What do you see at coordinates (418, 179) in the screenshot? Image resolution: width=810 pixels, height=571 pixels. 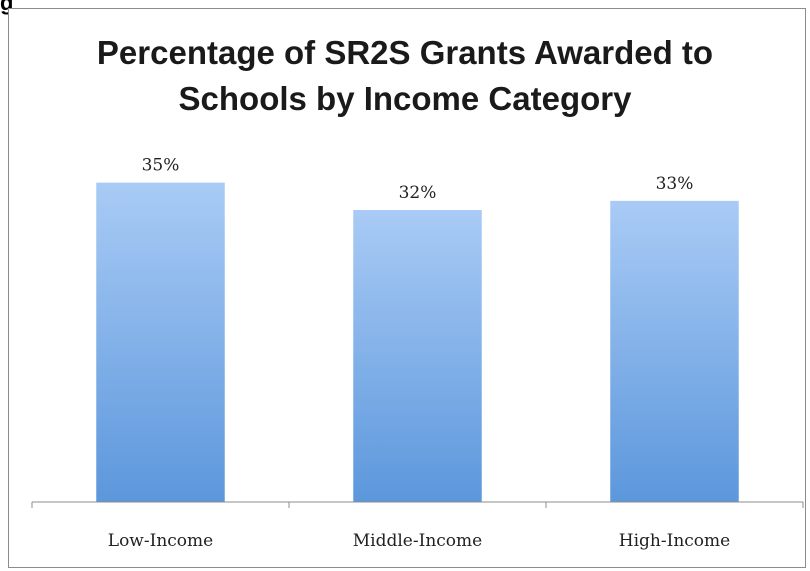 I see `data-labels-group: 35% 32% 33%` at bounding box center [418, 179].